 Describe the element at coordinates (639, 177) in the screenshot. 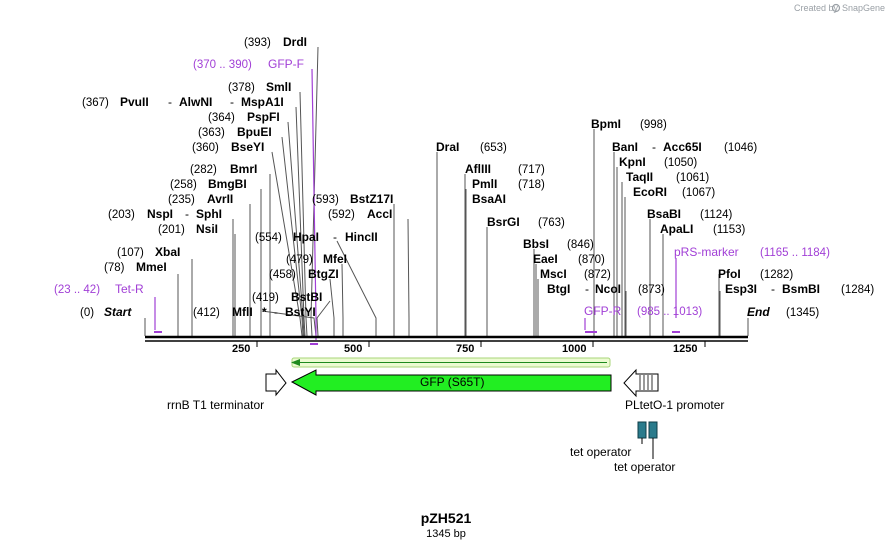

I see `taqii-label: TaqII` at that location.